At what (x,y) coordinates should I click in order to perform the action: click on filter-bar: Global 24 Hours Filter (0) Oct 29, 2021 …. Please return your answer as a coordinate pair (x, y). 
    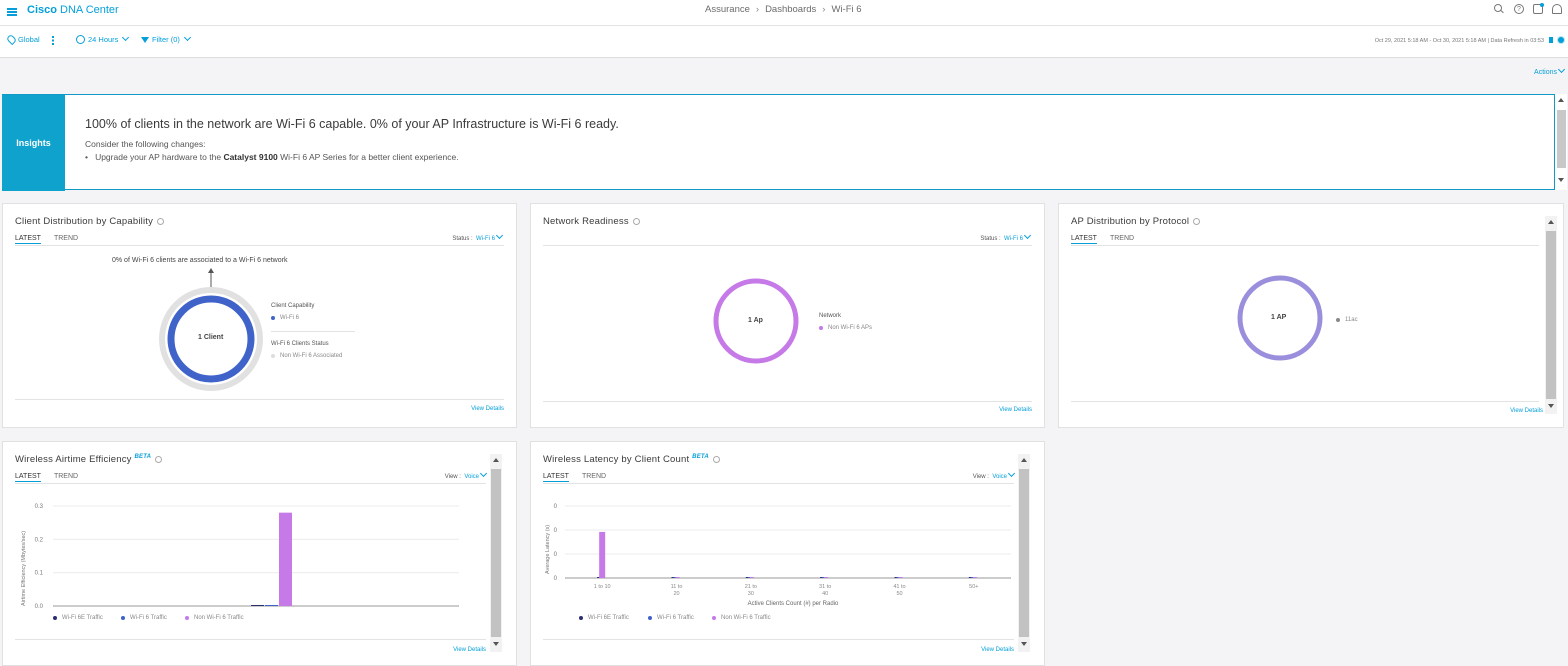
    Looking at the image, I should click on (784, 42).